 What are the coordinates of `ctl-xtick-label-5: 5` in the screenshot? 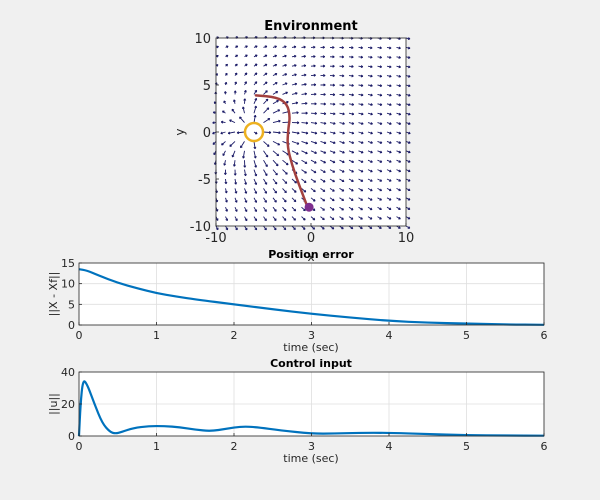 It's located at (466, 446).